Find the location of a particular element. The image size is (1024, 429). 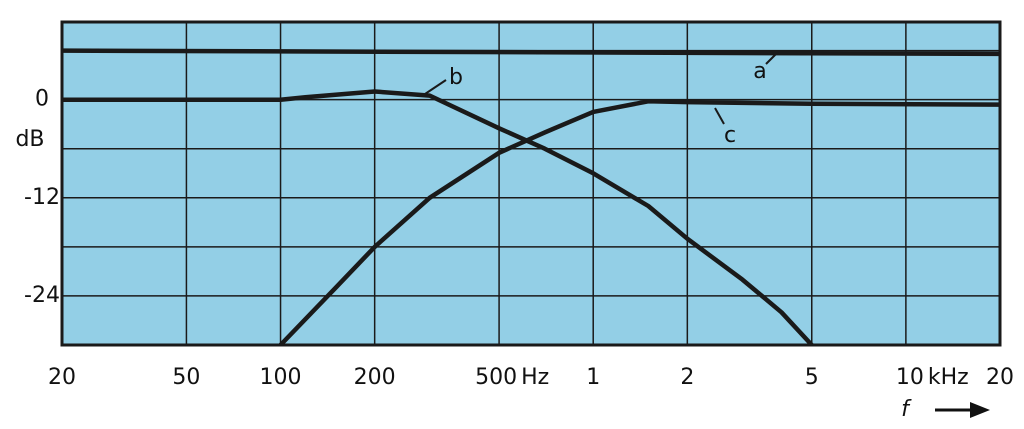

series-label: a is located at coordinates (759, 71).